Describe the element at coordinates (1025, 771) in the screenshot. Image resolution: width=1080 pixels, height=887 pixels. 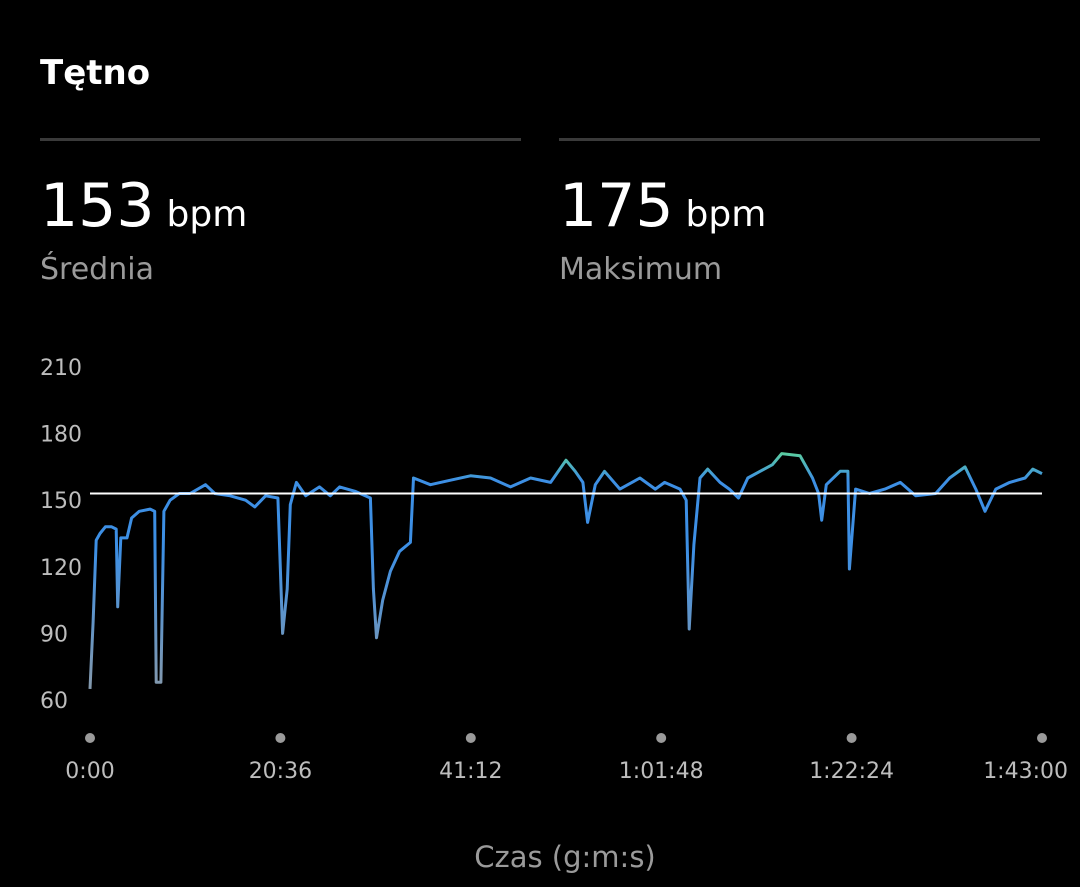
I see `x-tick-label: 1:43:00` at that location.